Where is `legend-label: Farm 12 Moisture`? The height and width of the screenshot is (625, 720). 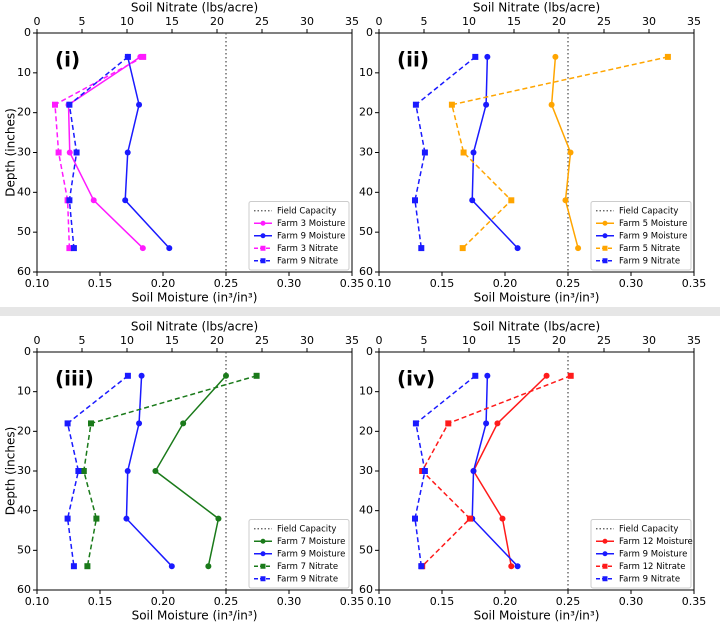 legend-label: Farm 12 Moisture is located at coordinates (656, 542).